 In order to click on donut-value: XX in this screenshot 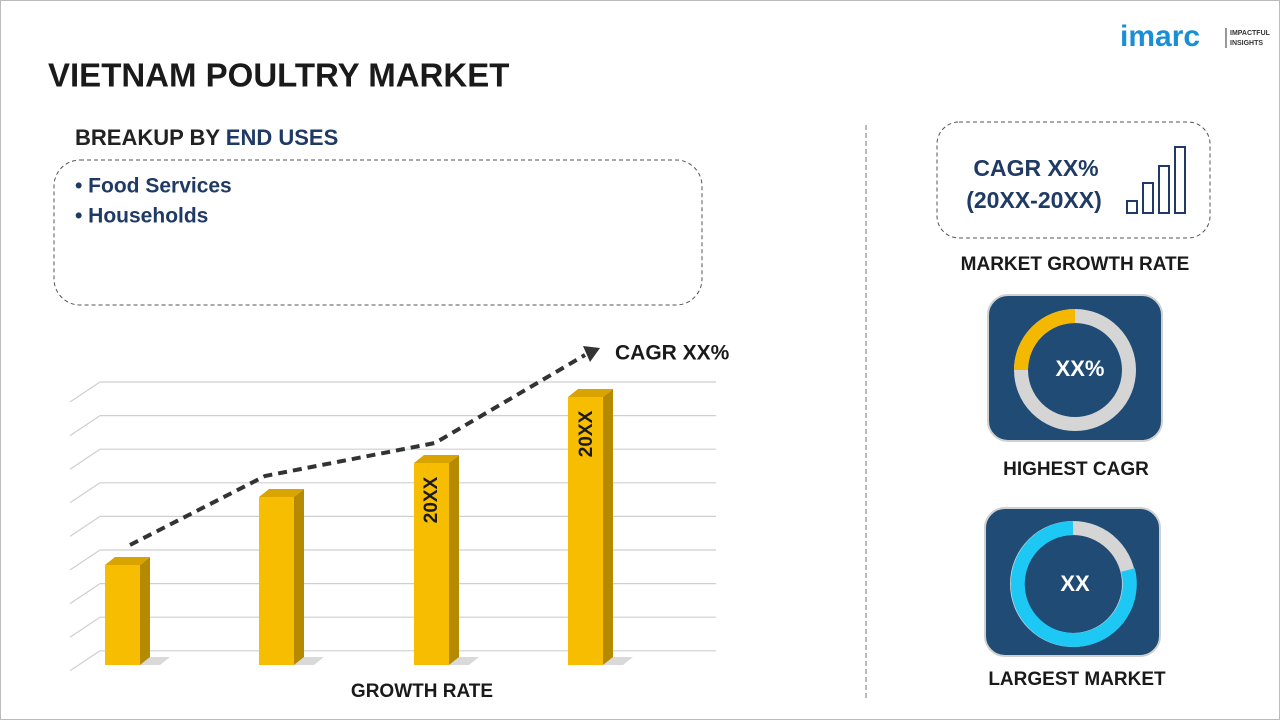, I will do `click(1075, 583)`.